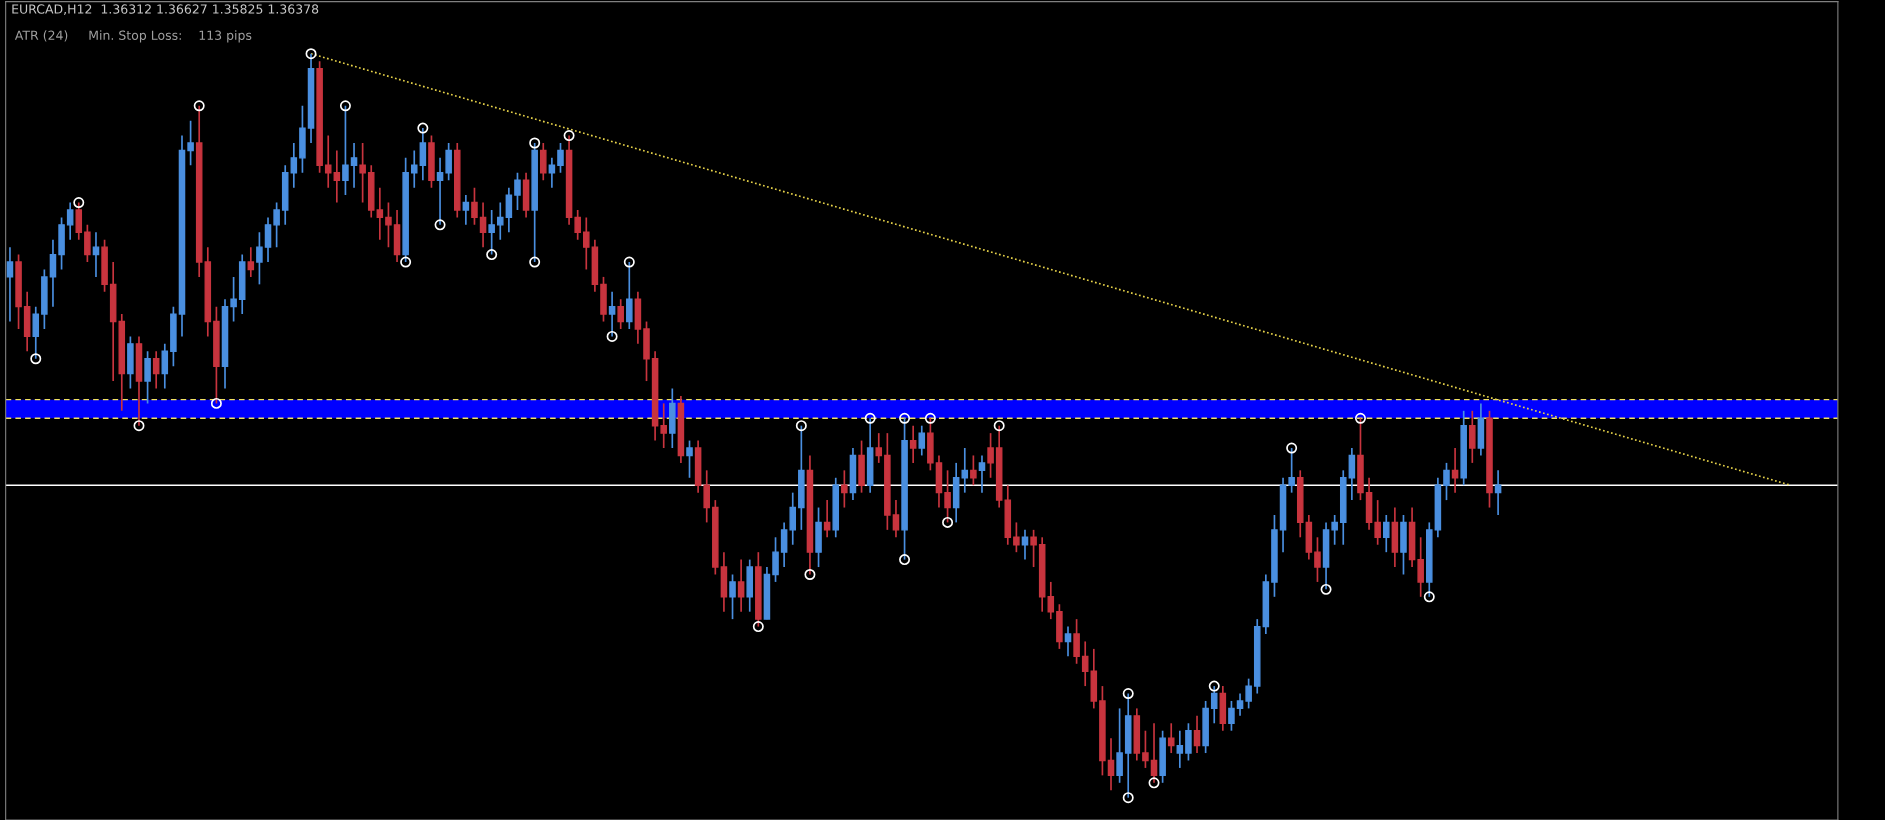 The image size is (1885, 820). Describe the element at coordinates (133, 36) in the screenshot. I see `text: ATR (24) Min. Stop Loss: 113 pips` at that location.